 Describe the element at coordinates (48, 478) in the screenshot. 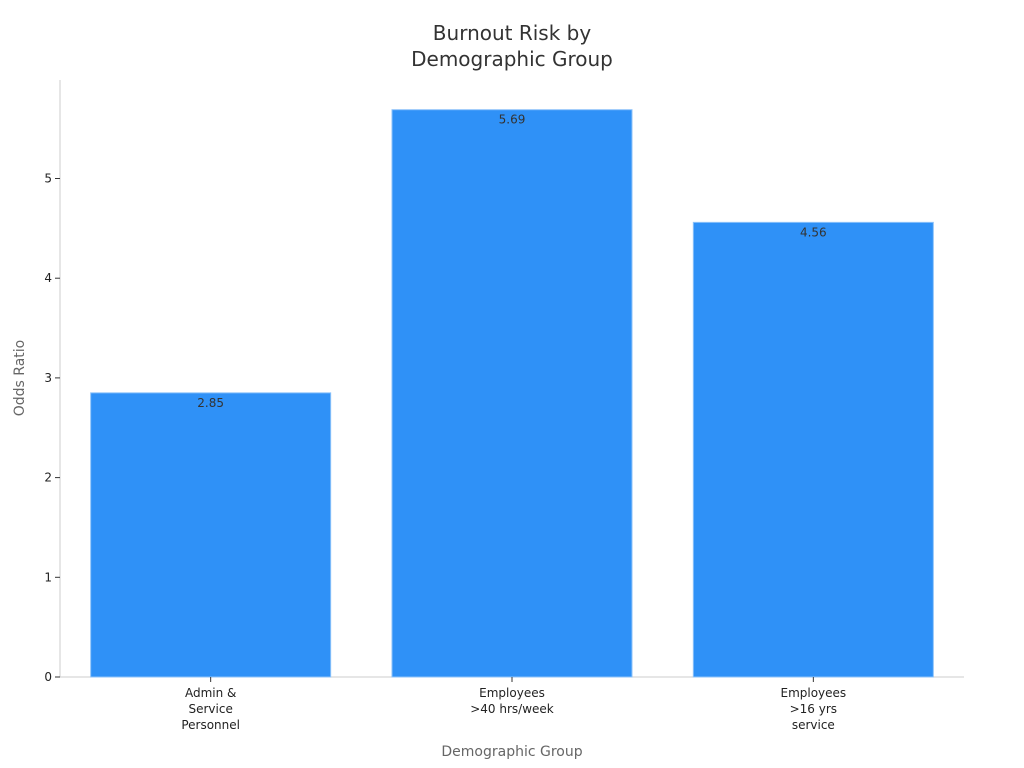

I see `y-tick-label: 2` at that location.